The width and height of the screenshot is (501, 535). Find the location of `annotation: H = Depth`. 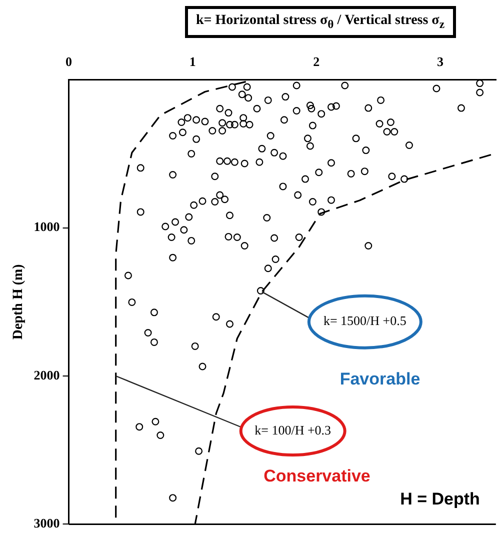

annotation: H = Depth is located at coordinates (440, 499).